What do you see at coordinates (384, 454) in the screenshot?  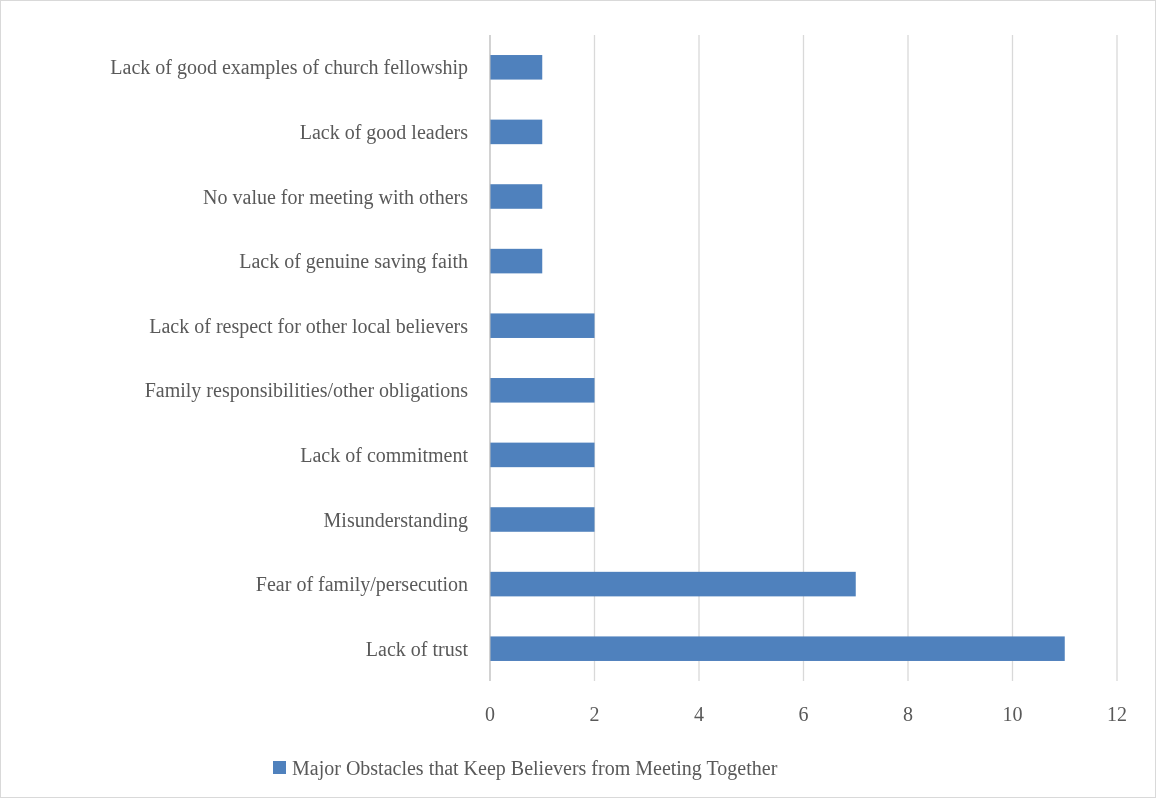 I see `y-tick-label: Lack of commitment` at bounding box center [384, 454].